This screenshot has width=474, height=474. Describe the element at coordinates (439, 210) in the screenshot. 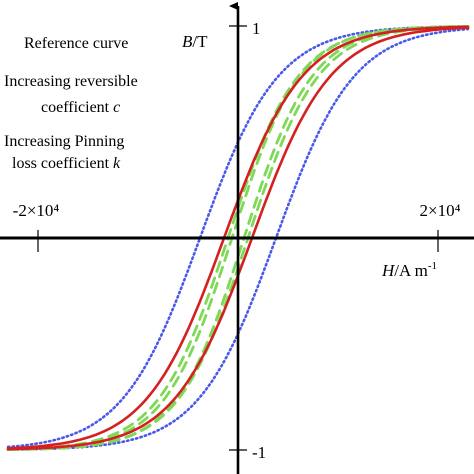

I see `x-tick-label-1: 2×10⁴` at that location.